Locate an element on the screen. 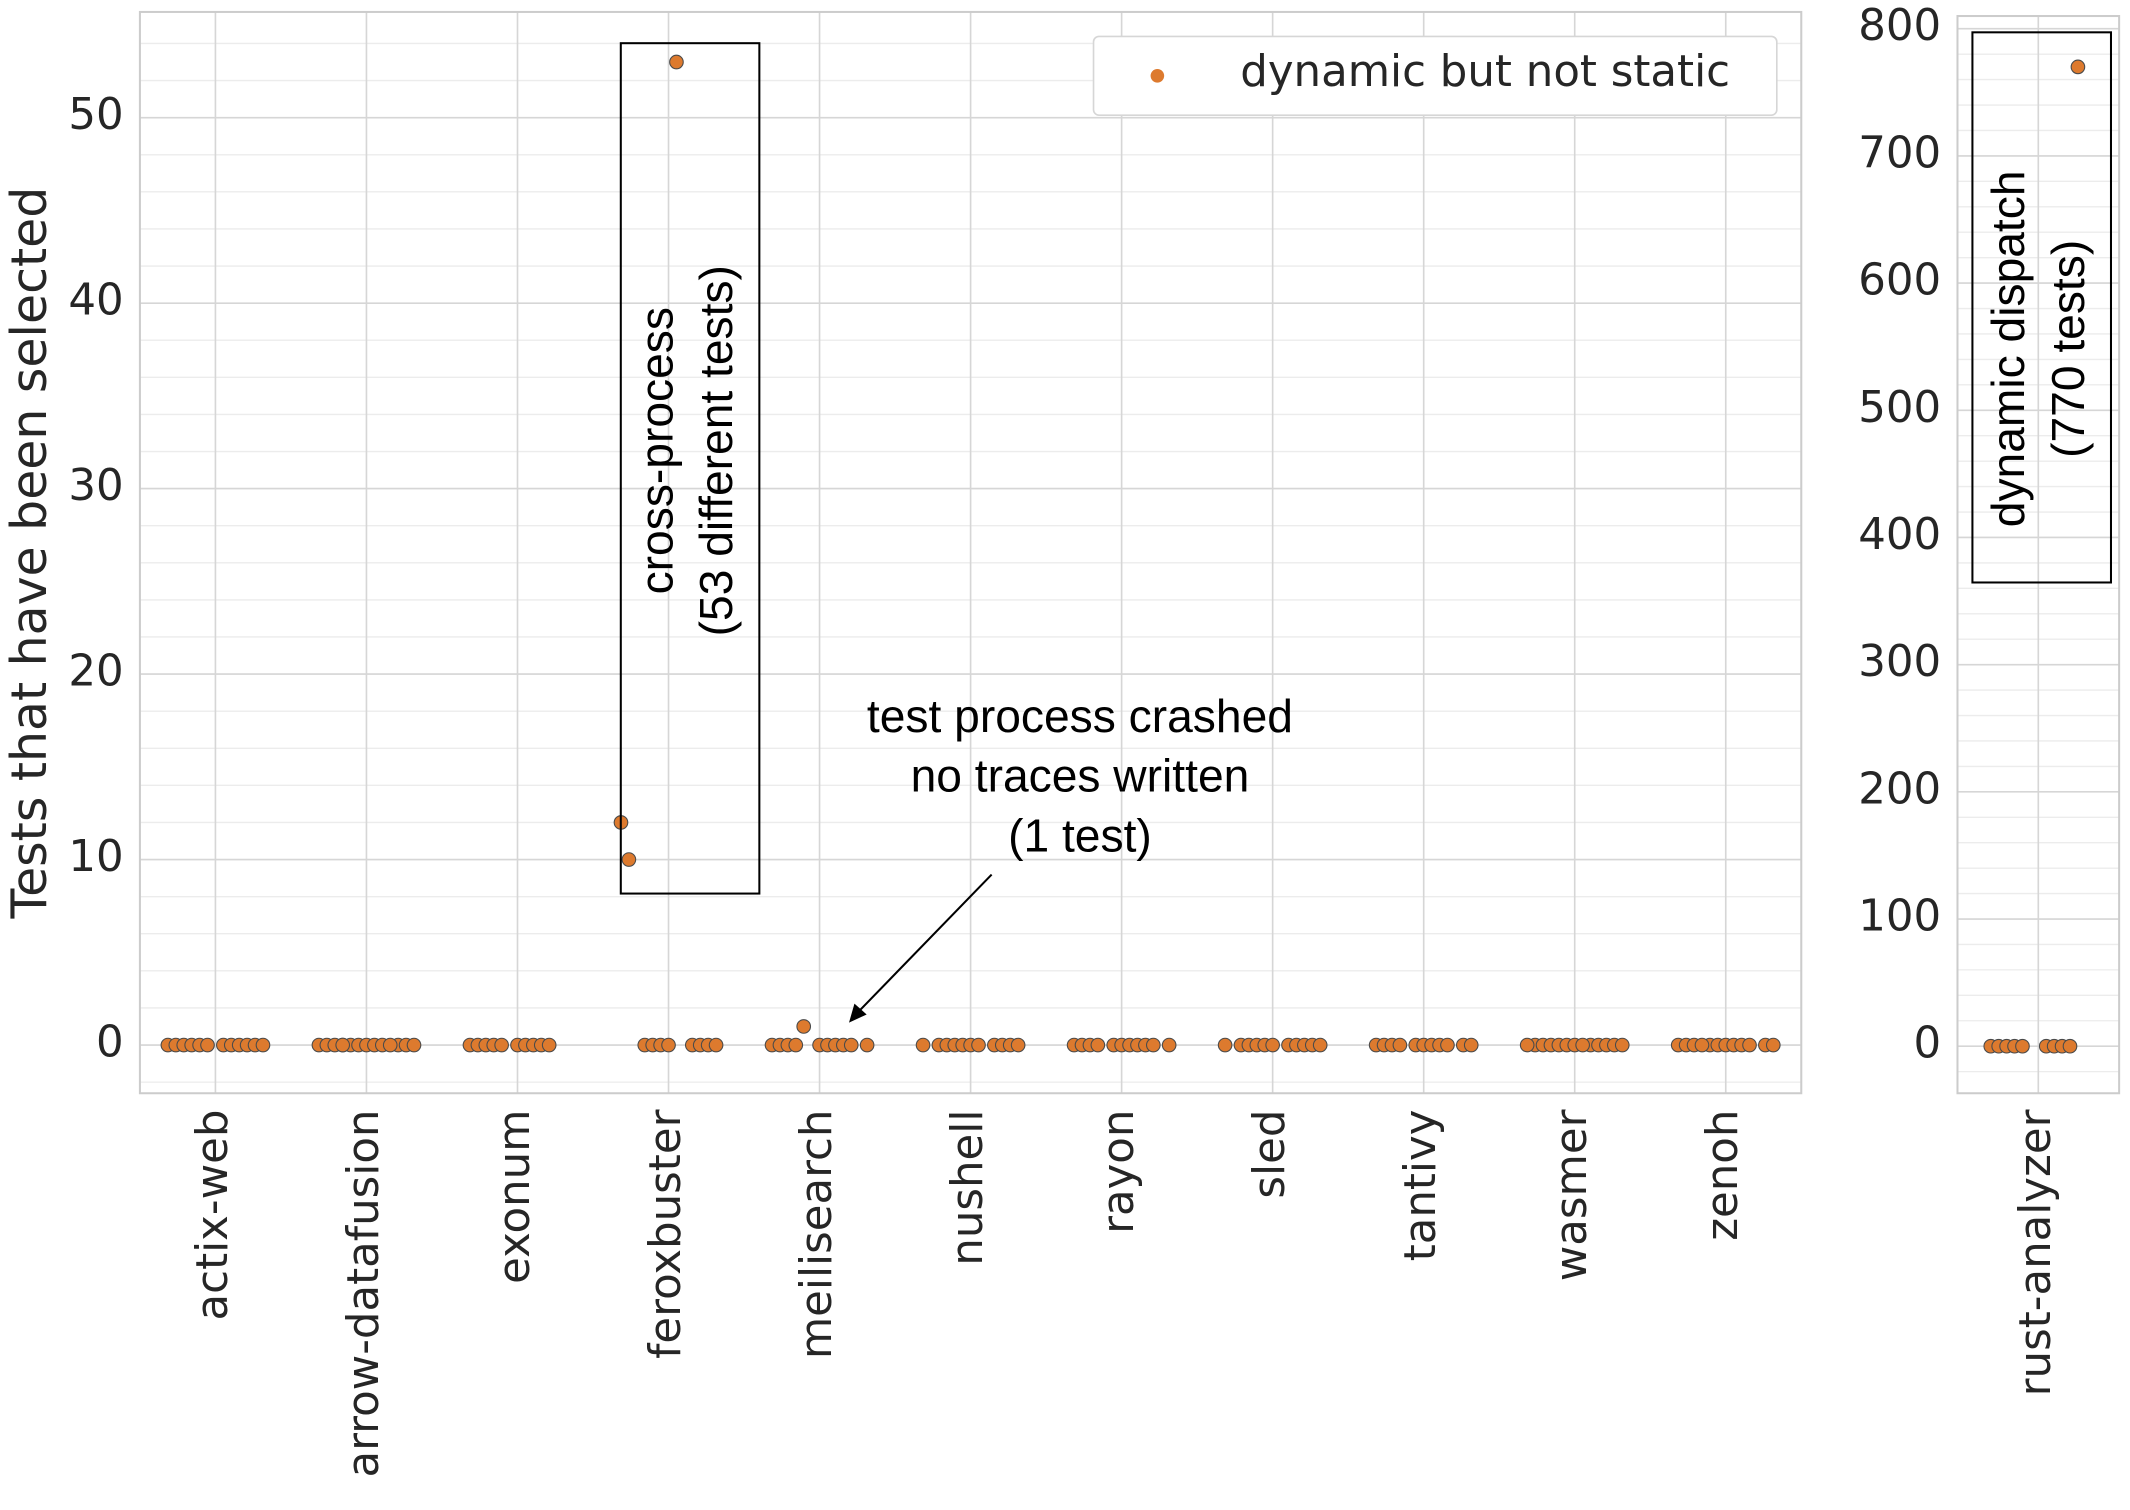 Image resolution: width=2130 pixels, height=1510 pixels. x-tick-label: meilisearch is located at coordinates (817, 1235).